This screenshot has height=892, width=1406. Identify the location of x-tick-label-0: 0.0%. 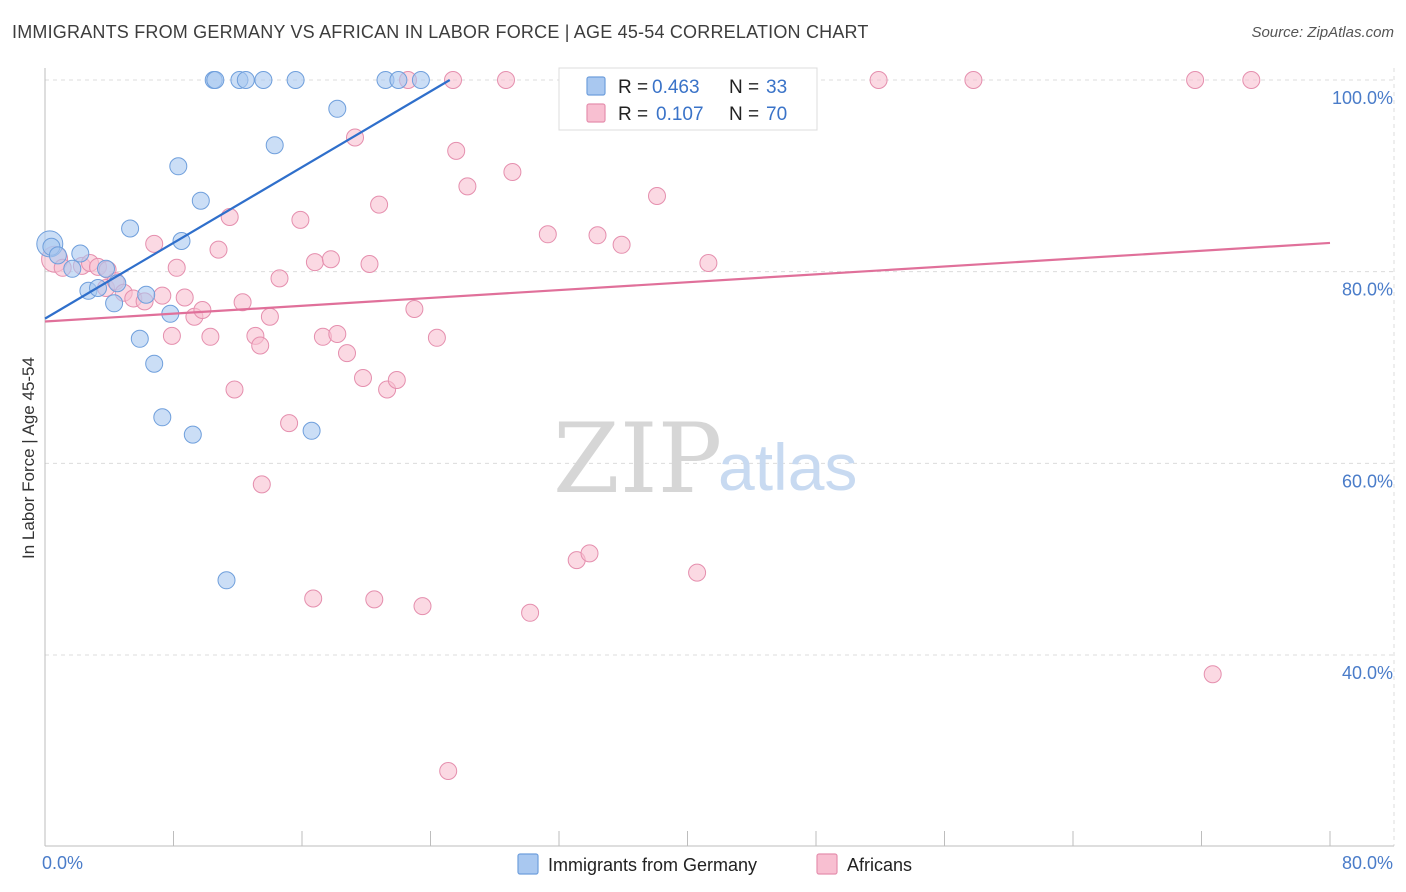
(62, 863).